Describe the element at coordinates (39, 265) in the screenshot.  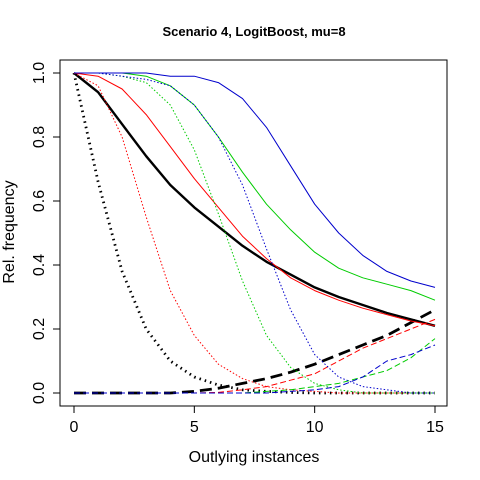
I see `y-tick-label: 0.4` at that location.